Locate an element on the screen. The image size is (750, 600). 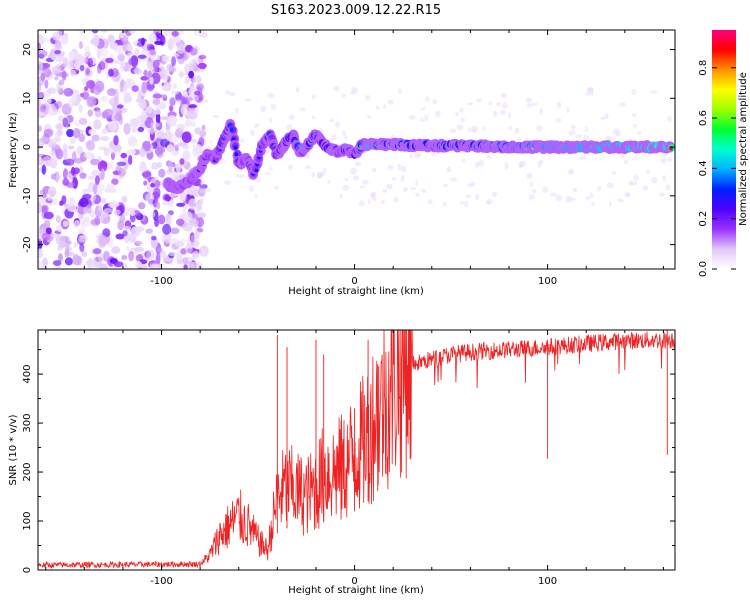
snr-x-axis-label: Height of straight line (km) is located at coordinates (356, 590).